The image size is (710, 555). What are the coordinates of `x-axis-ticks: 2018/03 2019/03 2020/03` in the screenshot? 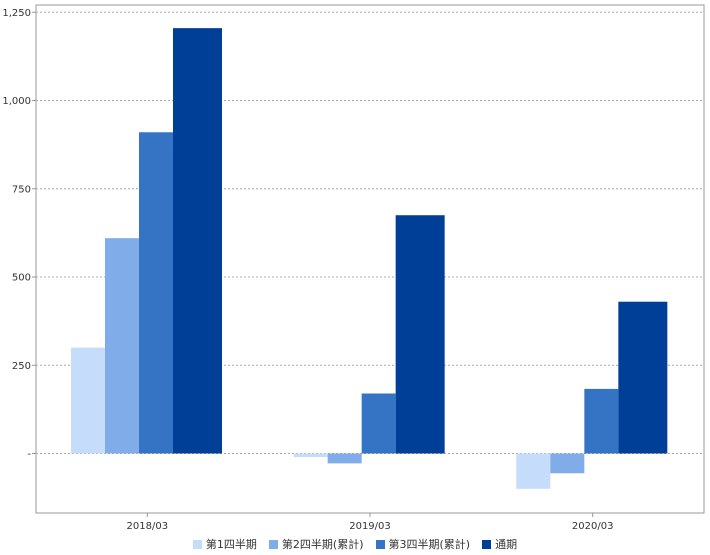 It's located at (370, 522).